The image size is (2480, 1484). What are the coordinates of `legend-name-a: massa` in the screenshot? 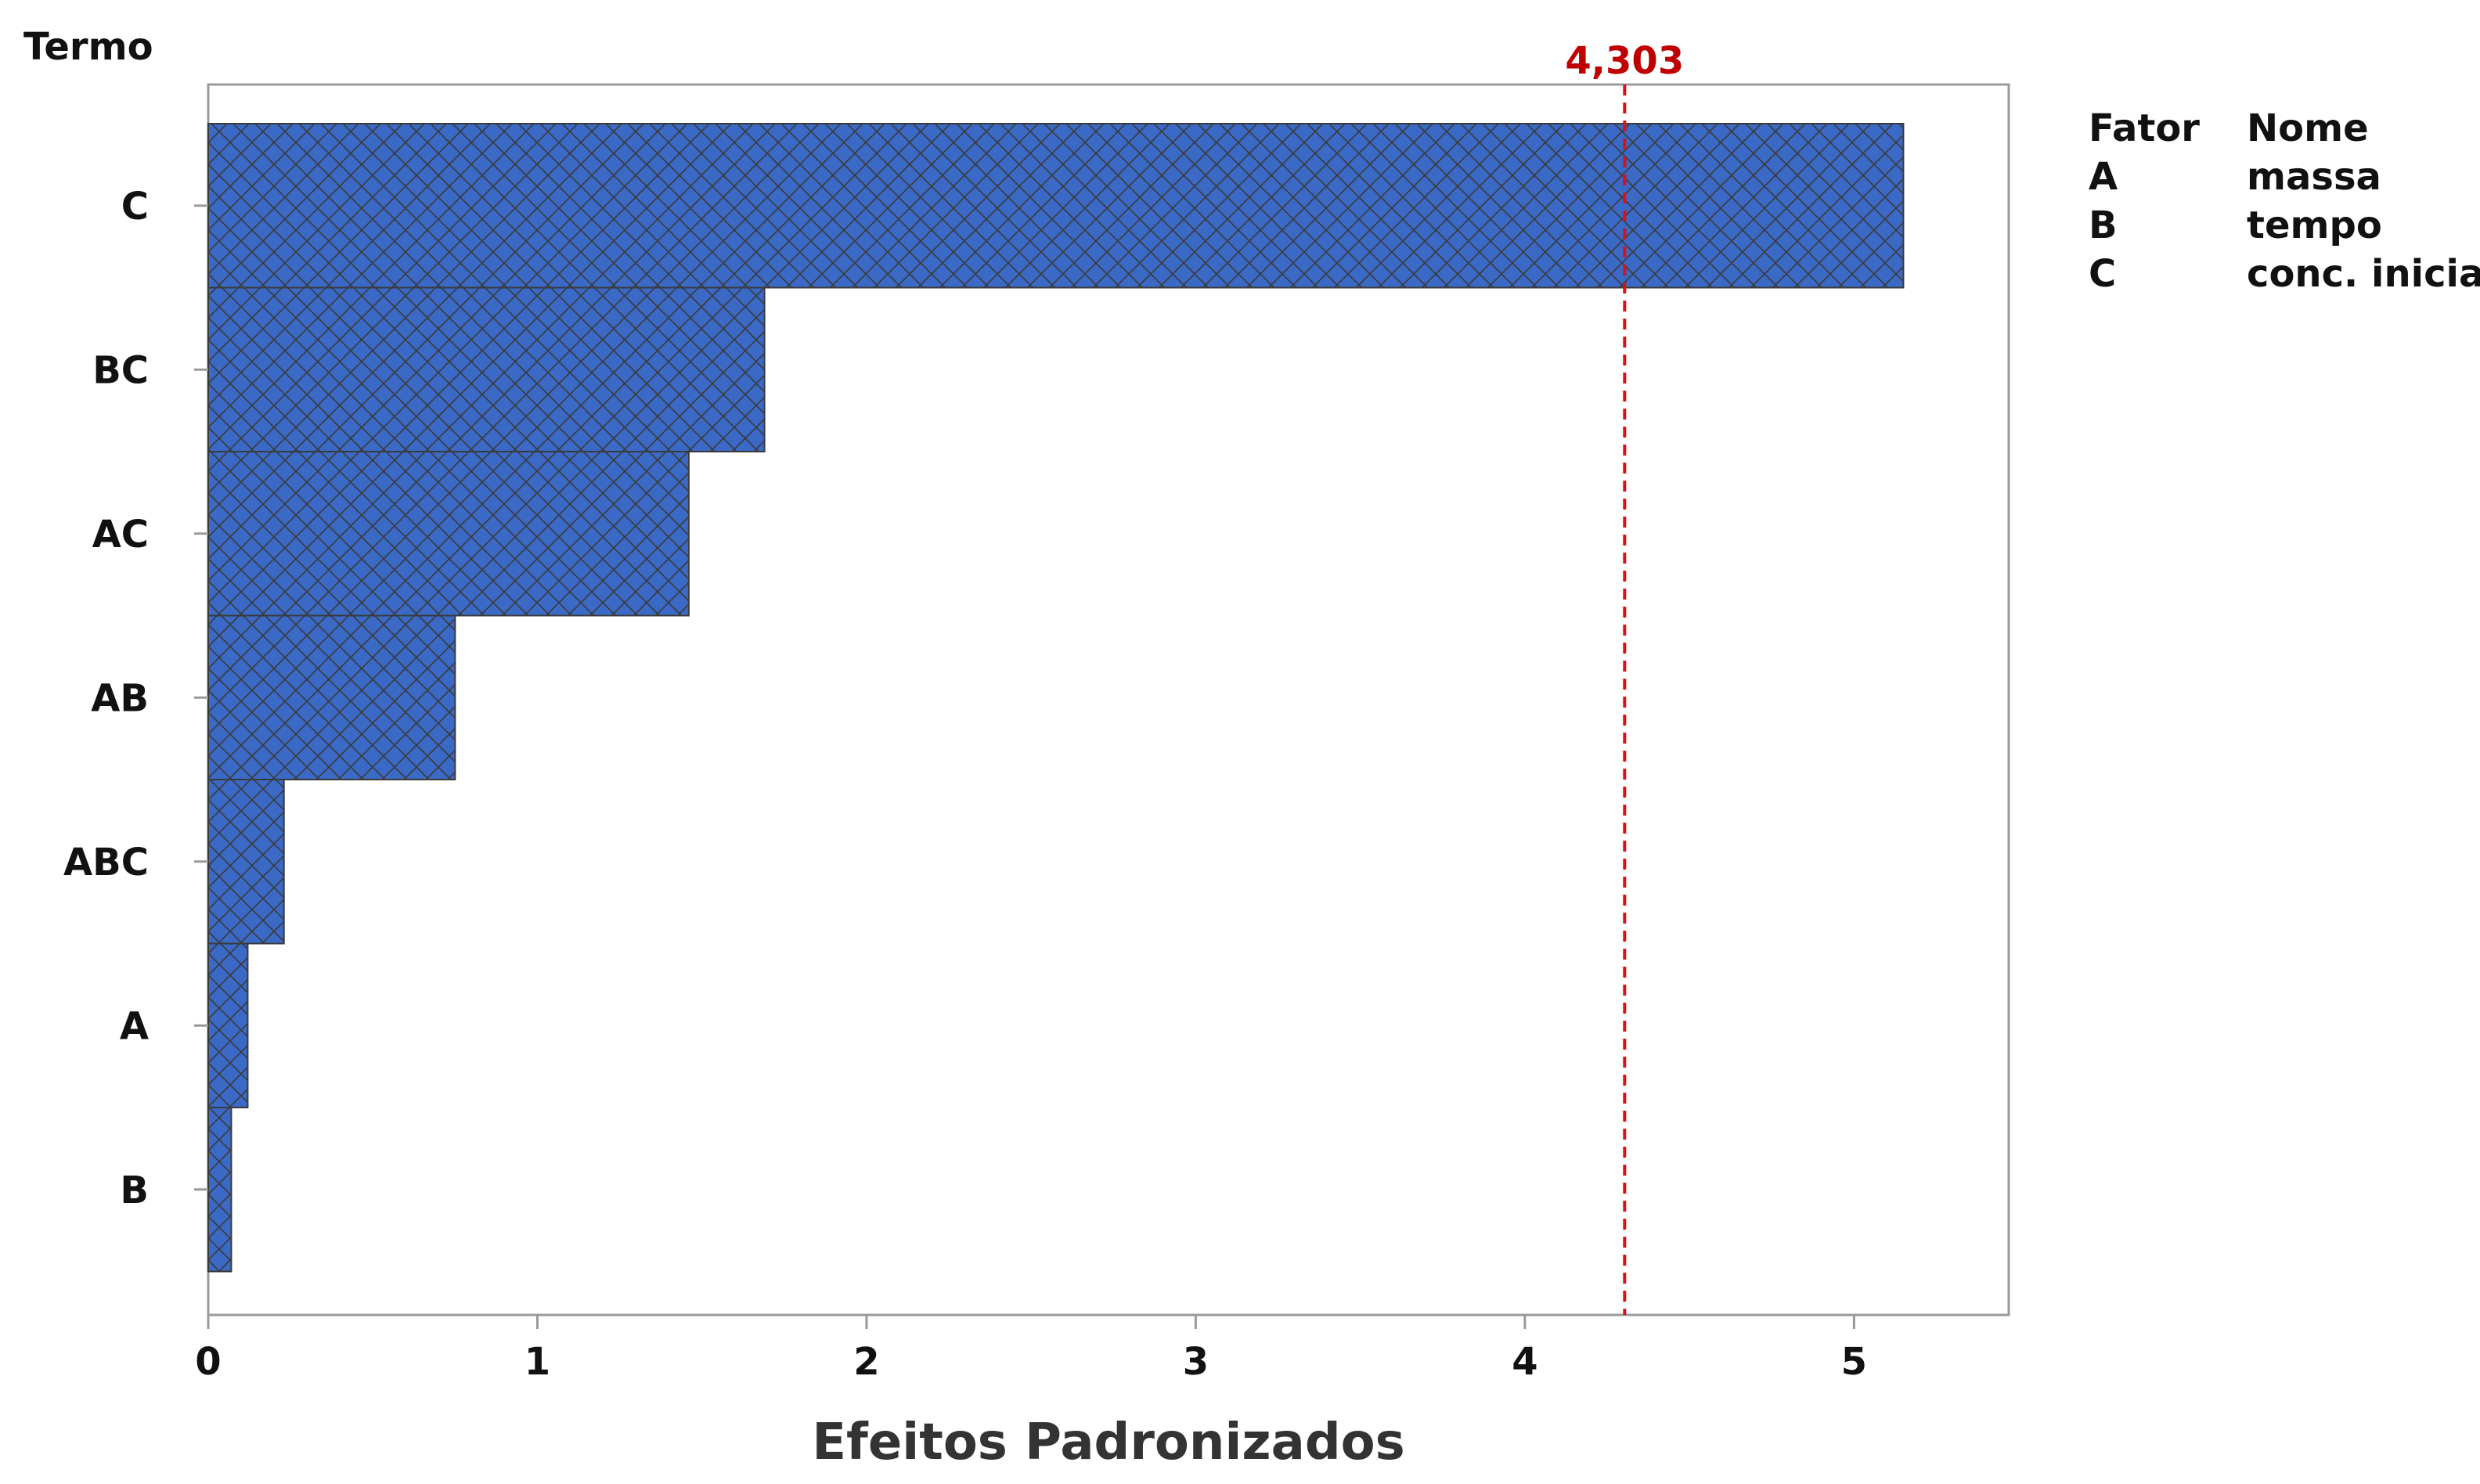 It's located at (2314, 177).